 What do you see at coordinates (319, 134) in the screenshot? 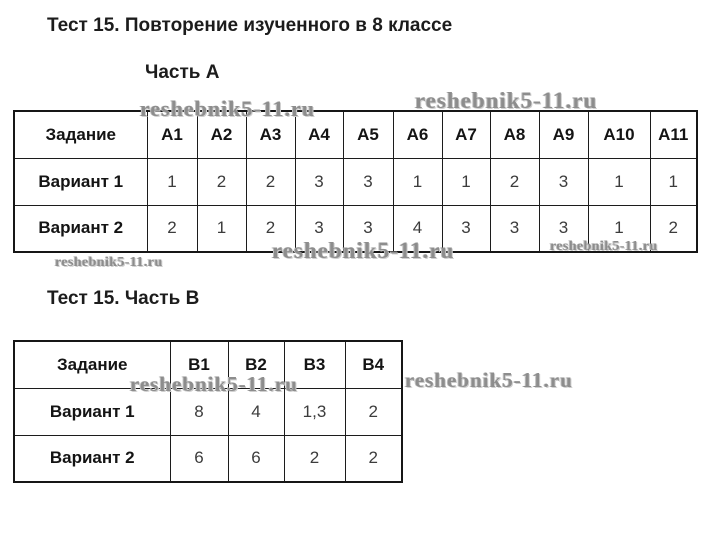
I see `column-header: А4` at bounding box center [319, 134].